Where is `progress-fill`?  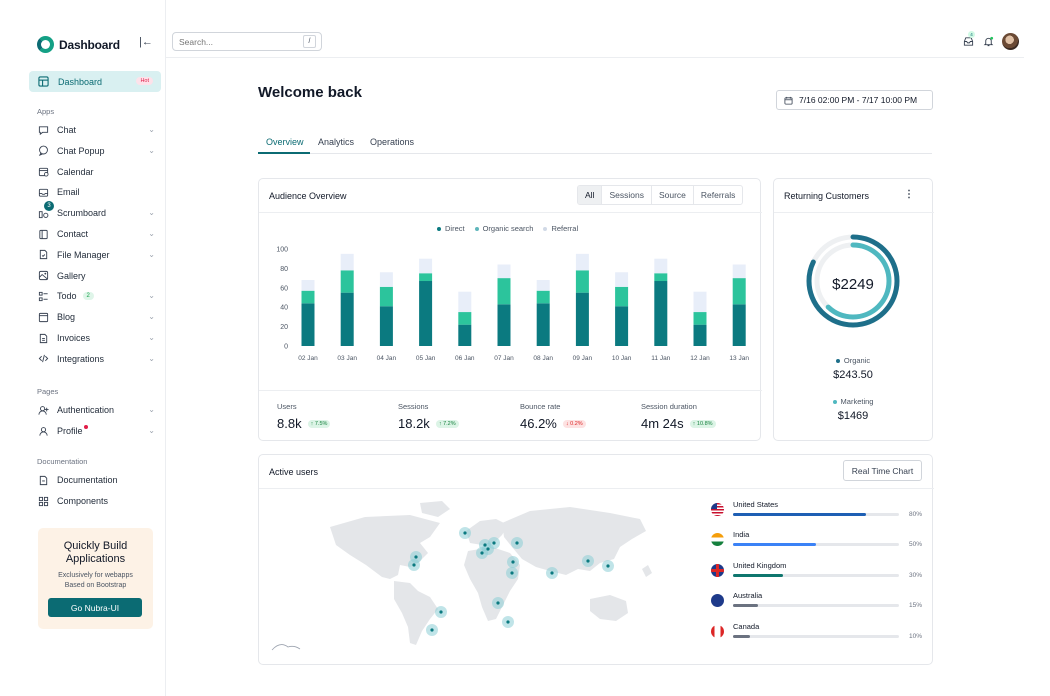
progress-fill is located at coordinates (758, 575).